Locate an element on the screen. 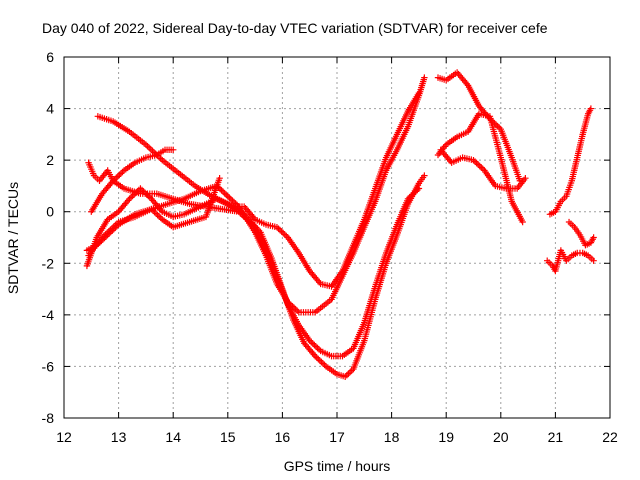 Image resolution: width=640 pixels, height=480 pixels. x-tick-label: 15 is located at coordinates (228, 437).